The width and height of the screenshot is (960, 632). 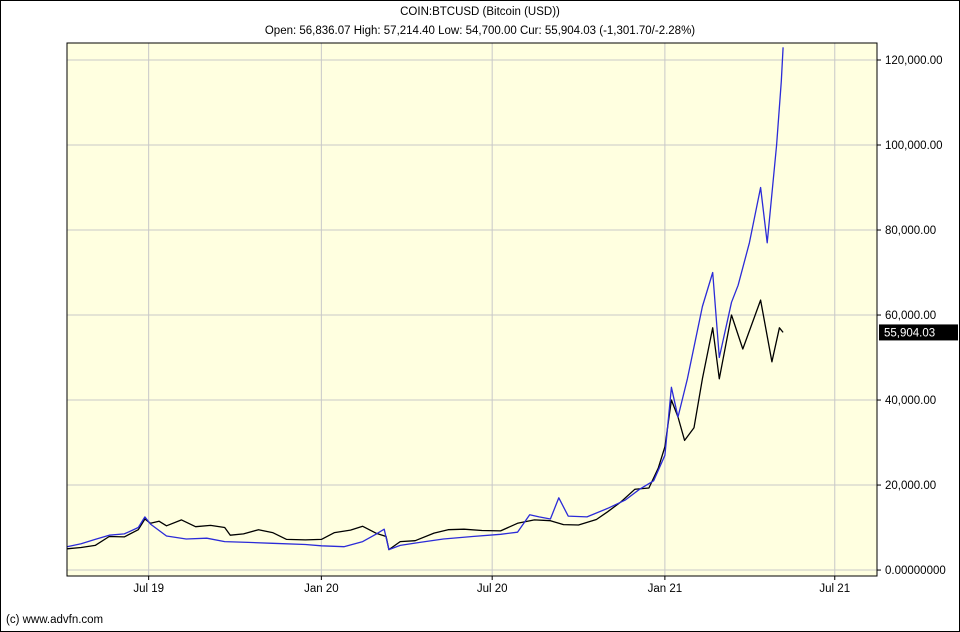 What do you see at coordinates (910, 401) in the screenshot?
I see `y-tick-label: 40,000.00` at bounding box center [910, 401].